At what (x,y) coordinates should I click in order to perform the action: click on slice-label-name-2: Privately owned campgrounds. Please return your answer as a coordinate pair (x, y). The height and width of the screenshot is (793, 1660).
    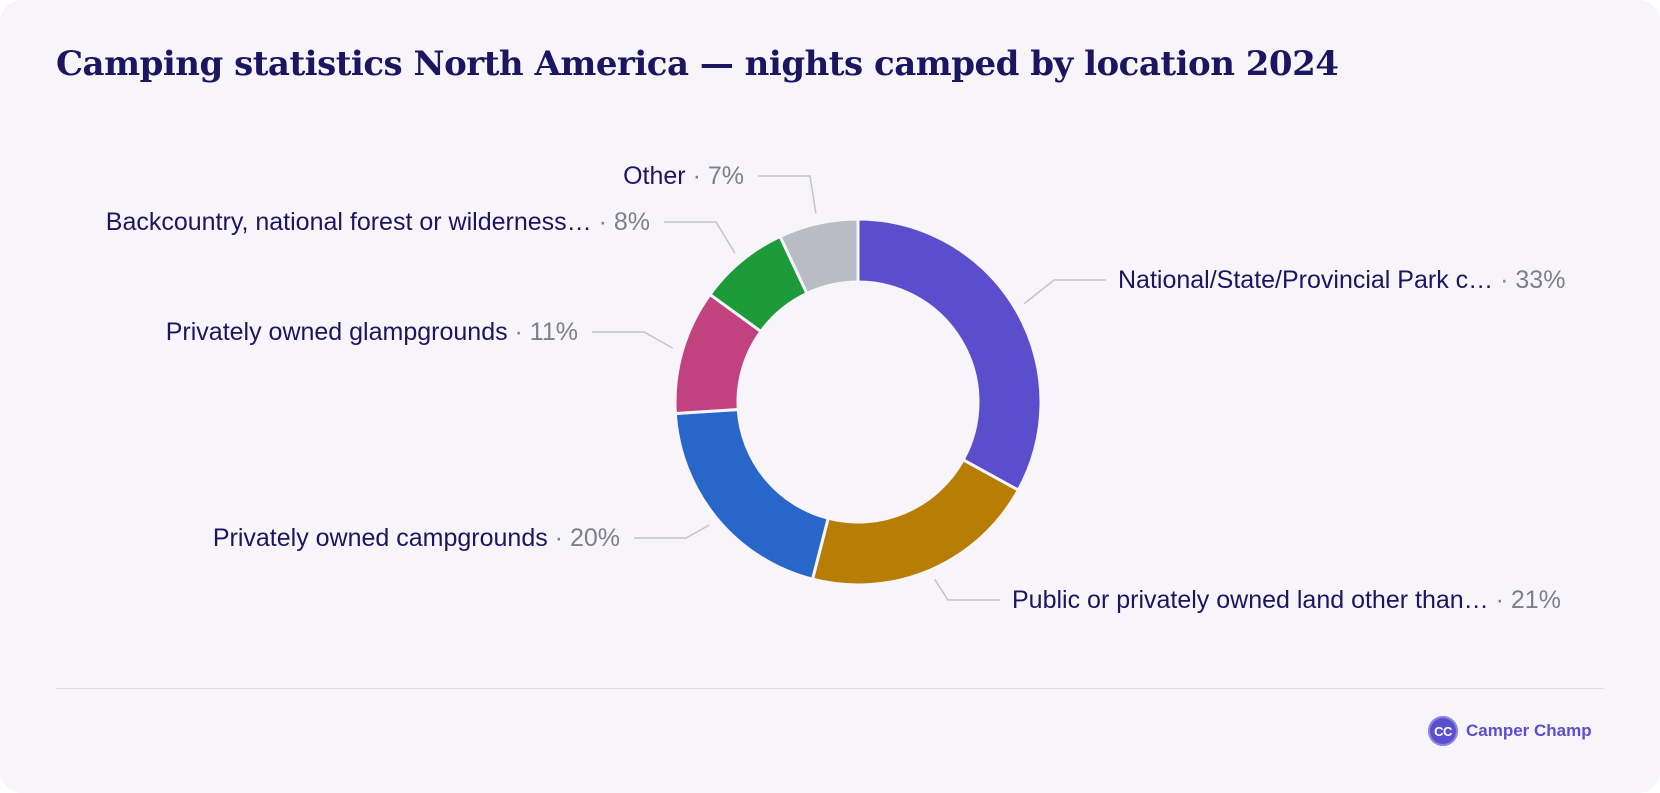
    Looking at the image, I should click on (380, 538).